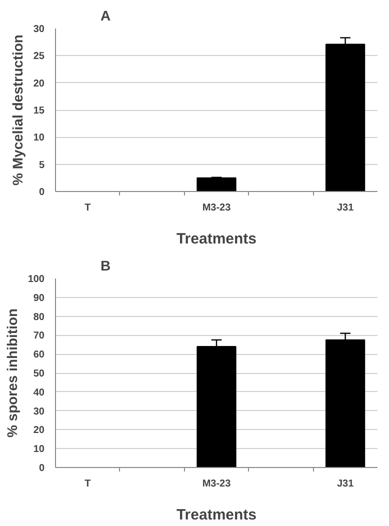  Describe the element at coordinates (39, 111) in the screenshot. I see `y-tick-label: 15` at that location.